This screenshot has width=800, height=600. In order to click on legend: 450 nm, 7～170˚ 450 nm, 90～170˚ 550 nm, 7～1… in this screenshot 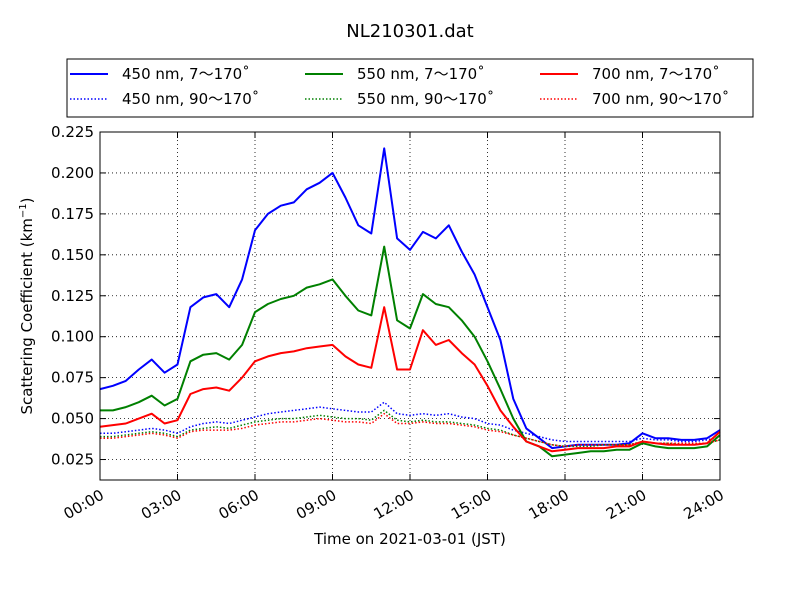, I will do `click(410, 88)`.